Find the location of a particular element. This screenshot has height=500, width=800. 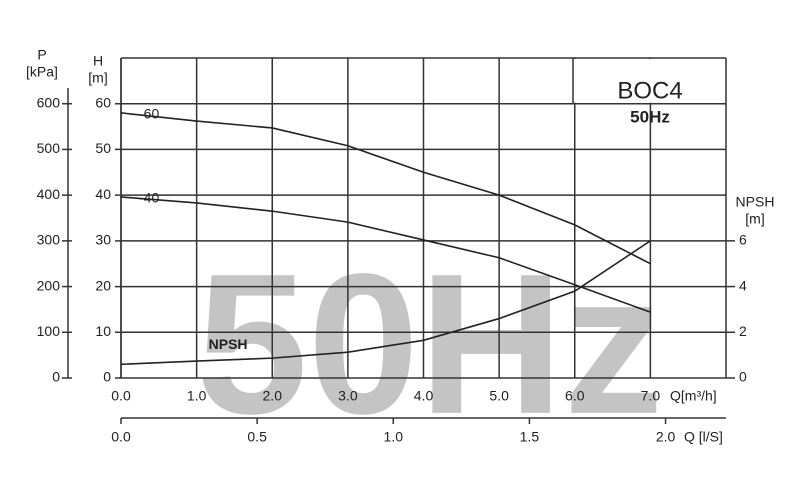

x-tick-label: 6.0 is located at coordinates (575, 396).